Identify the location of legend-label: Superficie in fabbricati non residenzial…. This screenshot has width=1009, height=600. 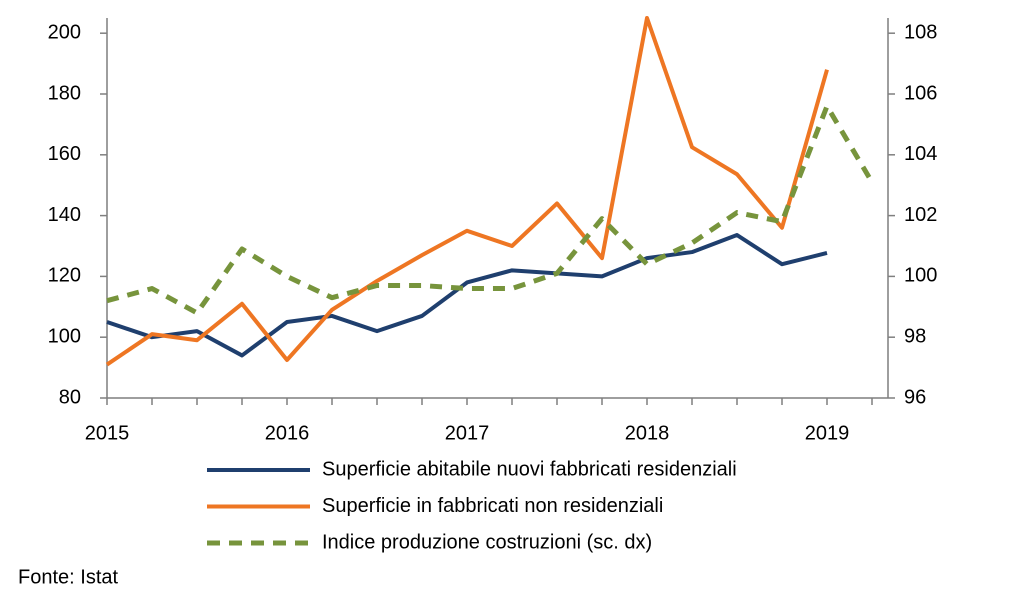
(492, 506).